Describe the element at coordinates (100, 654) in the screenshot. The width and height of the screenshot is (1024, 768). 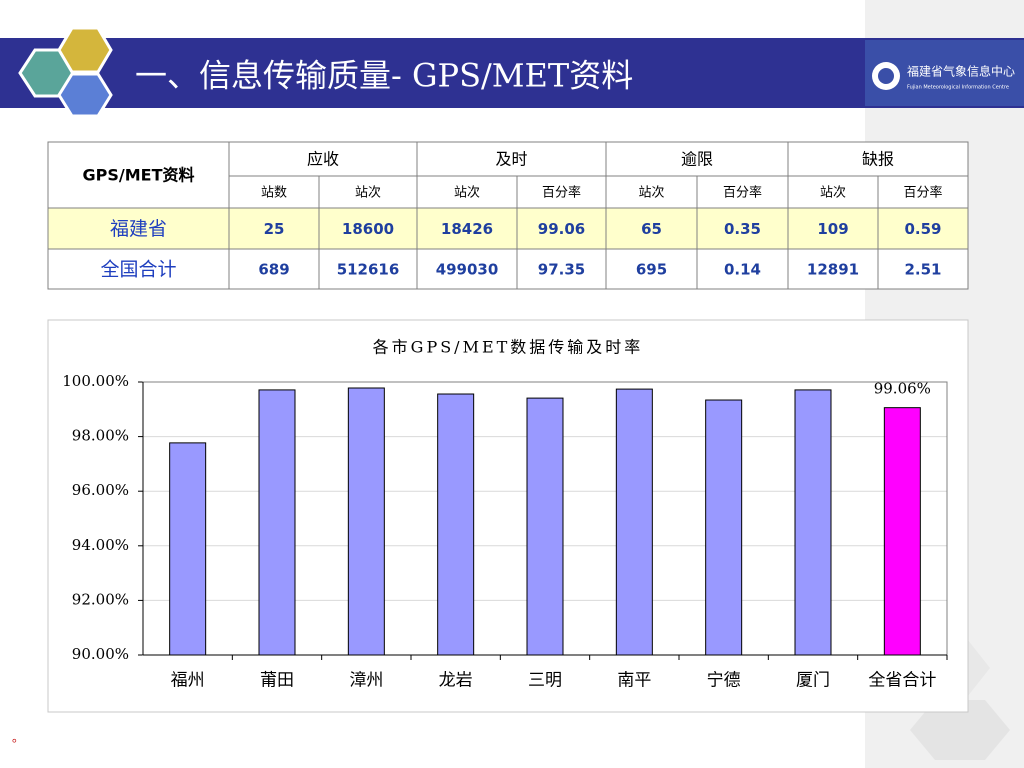
I see `y-tick-label: 90.00%` at that location.